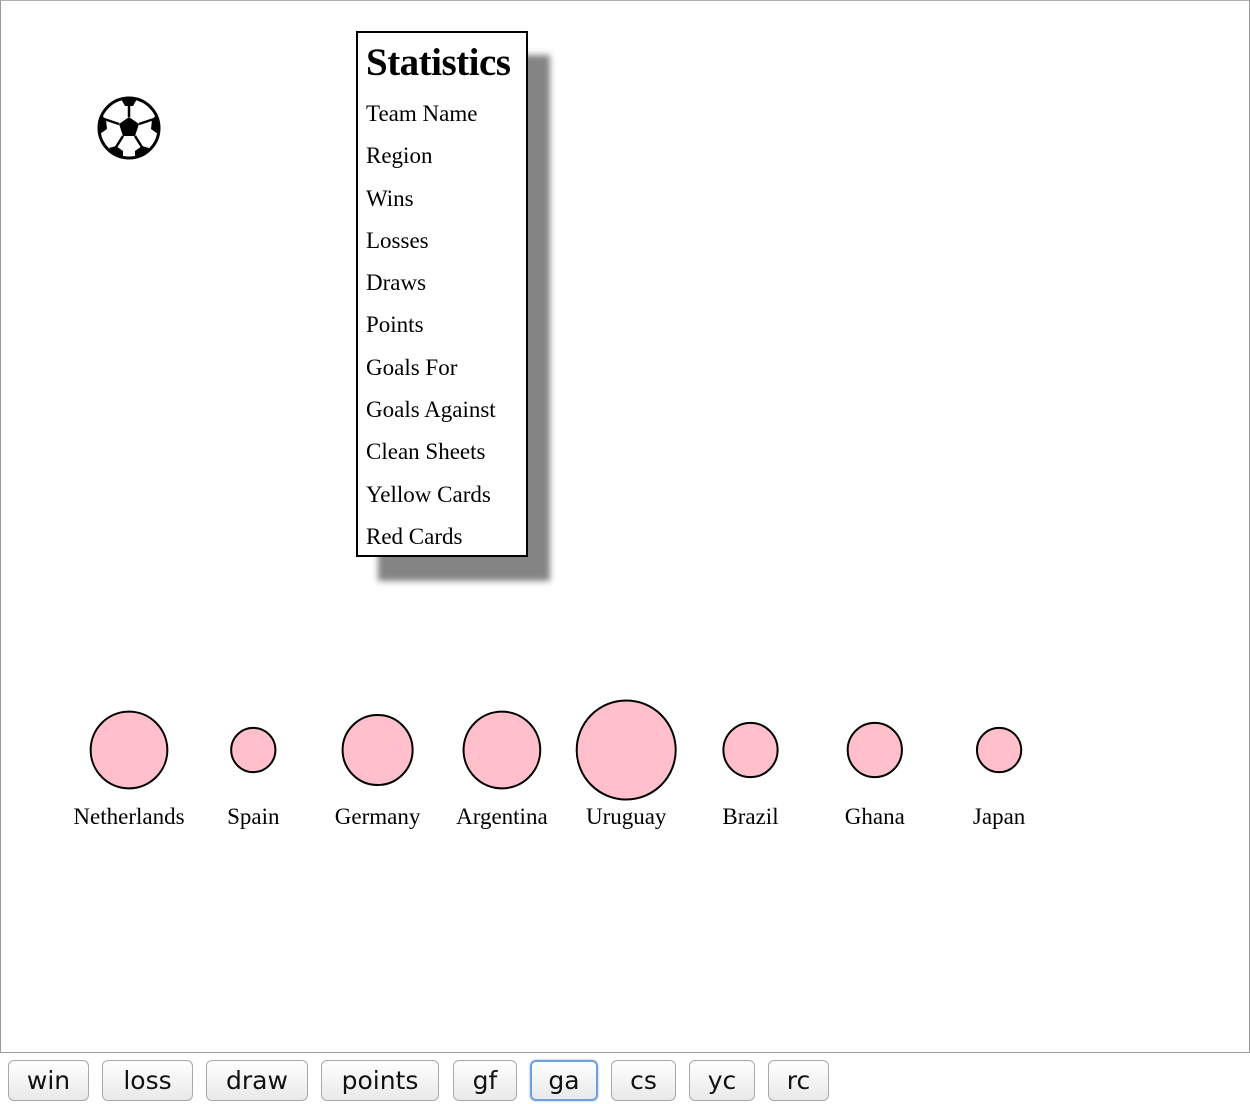 The width and height of the screenshot is (1250, 1104). I want to click on team-bubble-uruguay, so click(626, 750).